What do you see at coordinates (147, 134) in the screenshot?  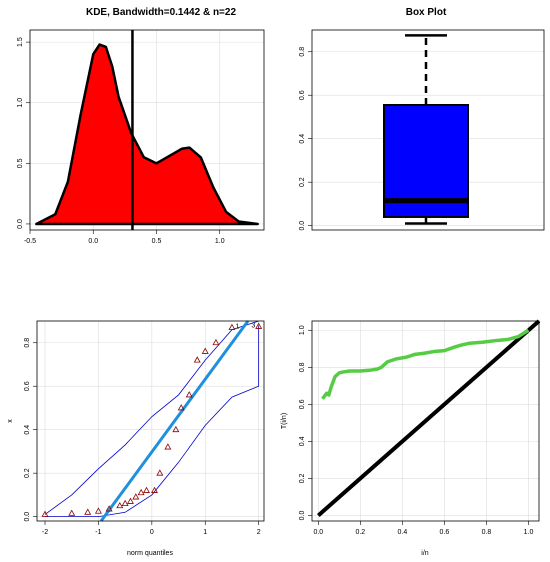 I see `kde-density-area` at bounding box center [147, 134].